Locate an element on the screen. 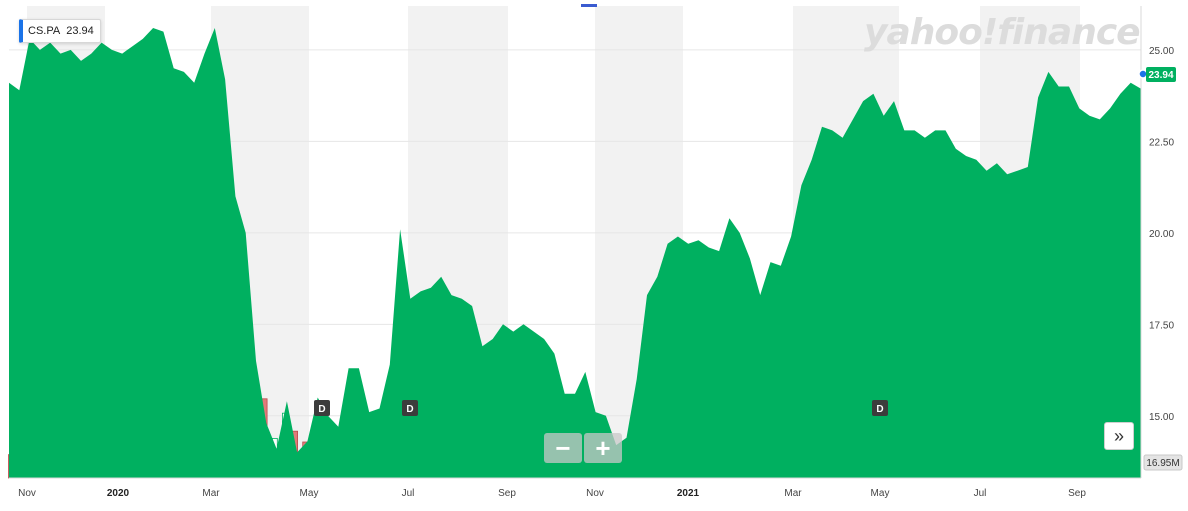  y-tick-label: 15.00 is located at coordinates (1161, 417).